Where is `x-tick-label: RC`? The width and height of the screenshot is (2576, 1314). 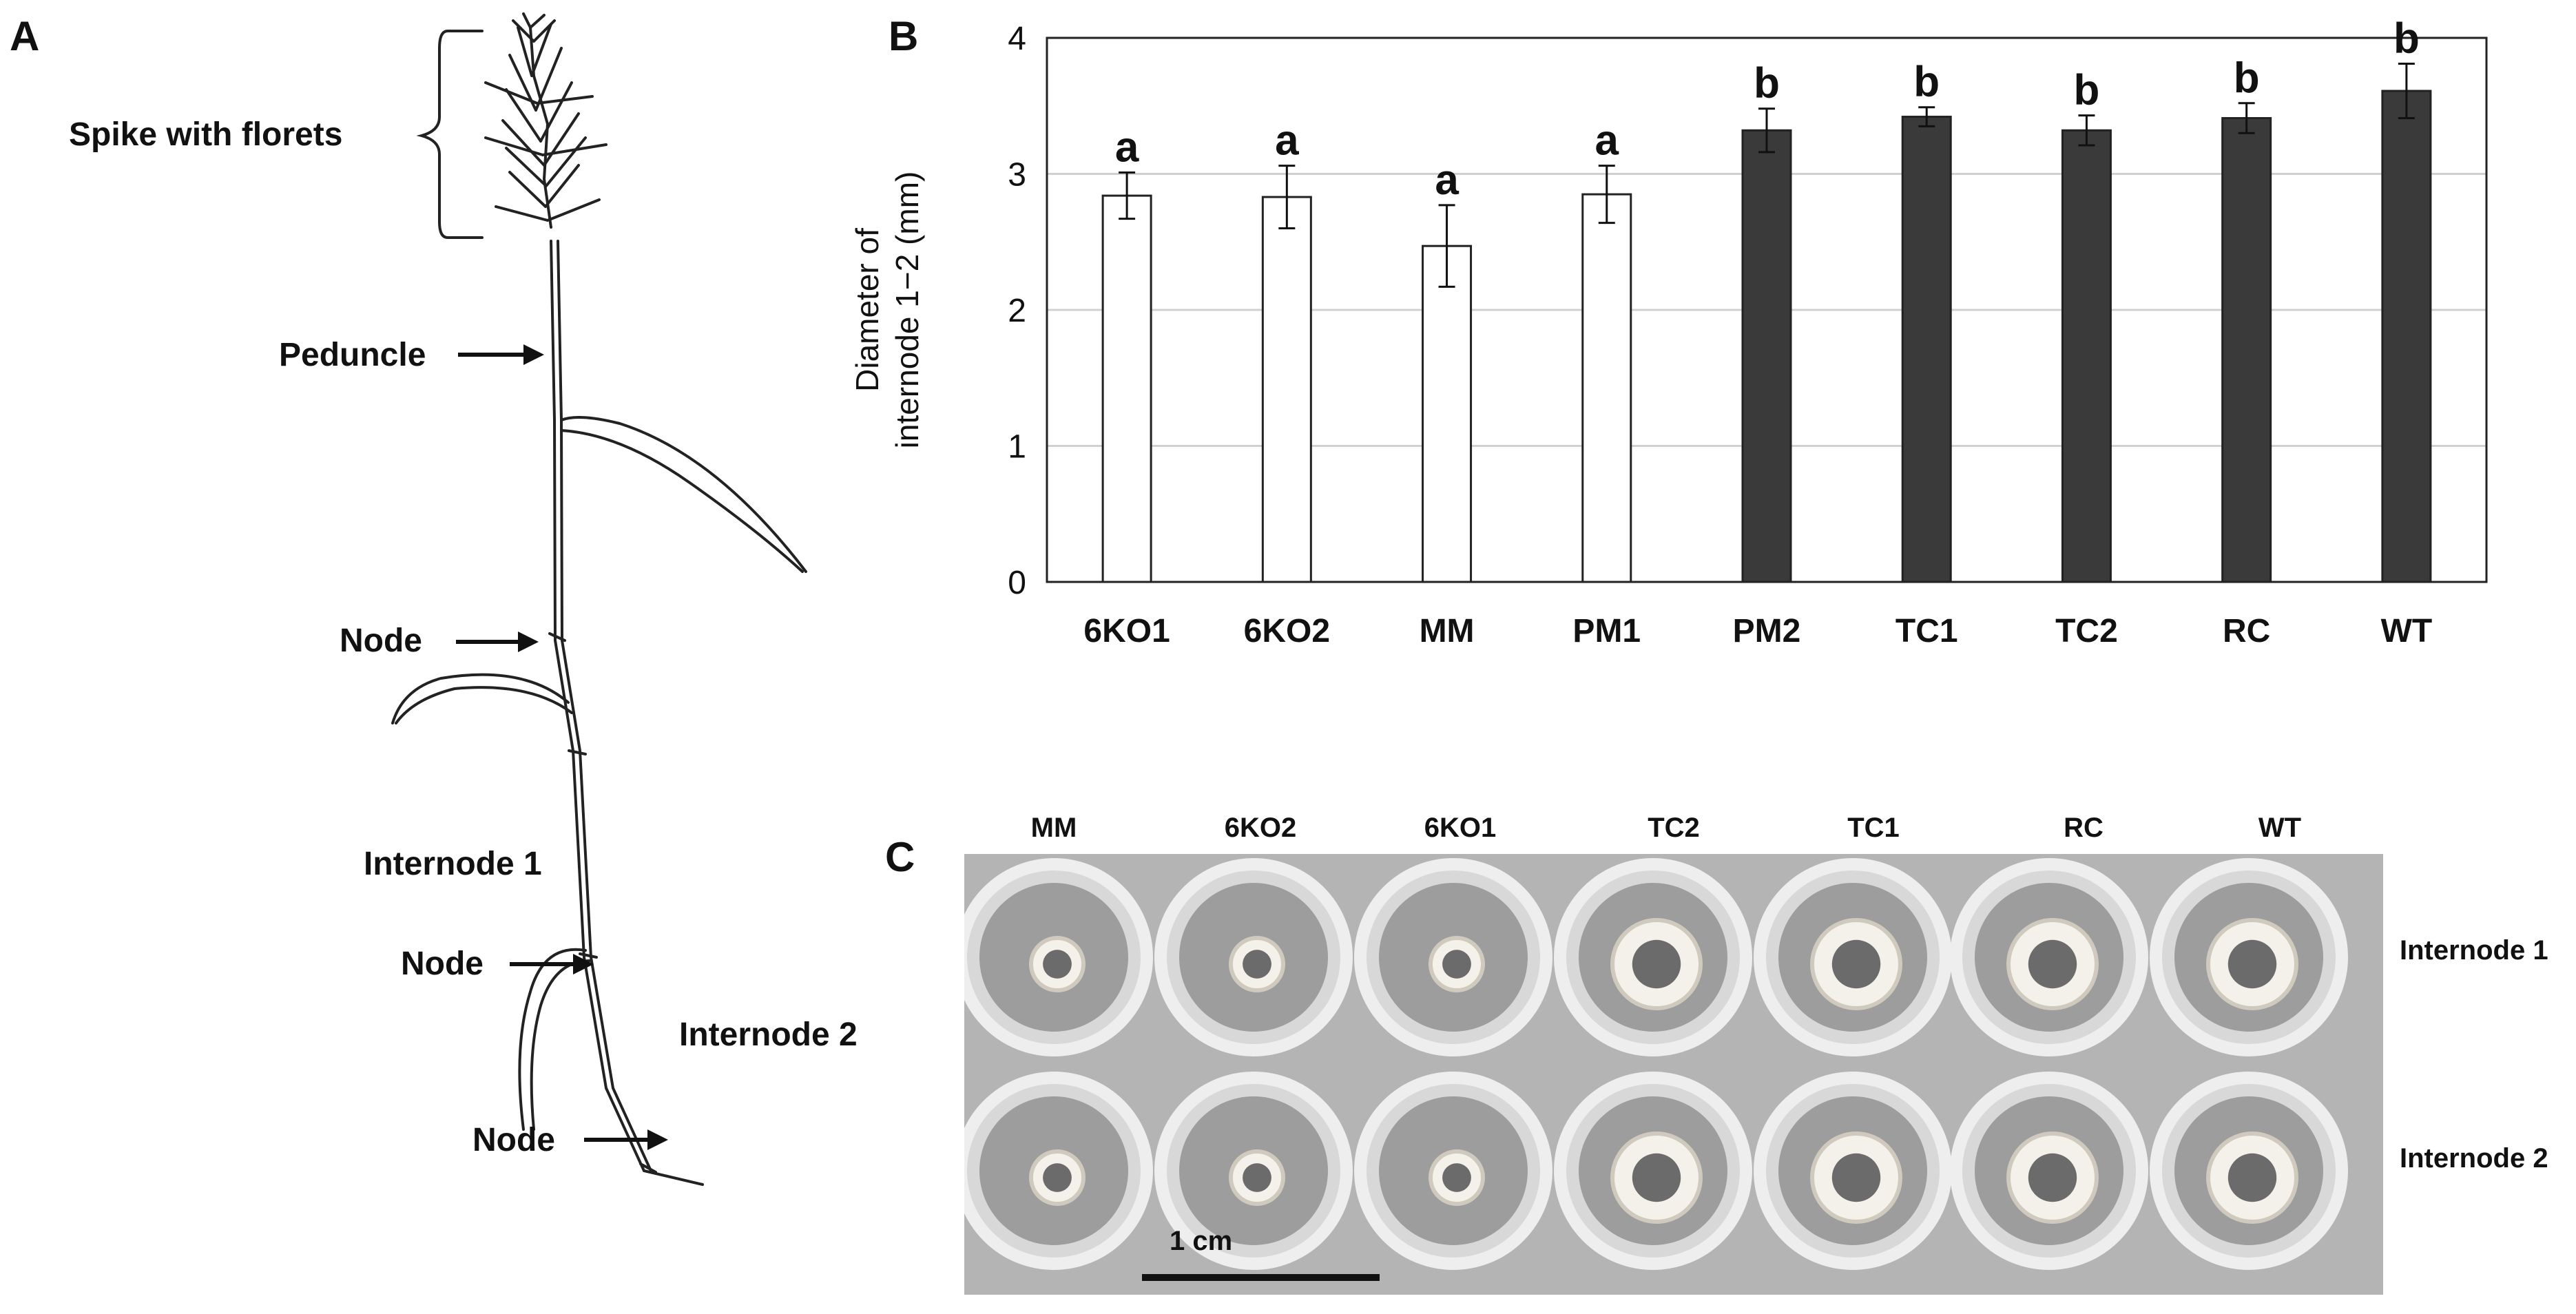
x-tick-label: RC is located at coordinates (2246, 631).